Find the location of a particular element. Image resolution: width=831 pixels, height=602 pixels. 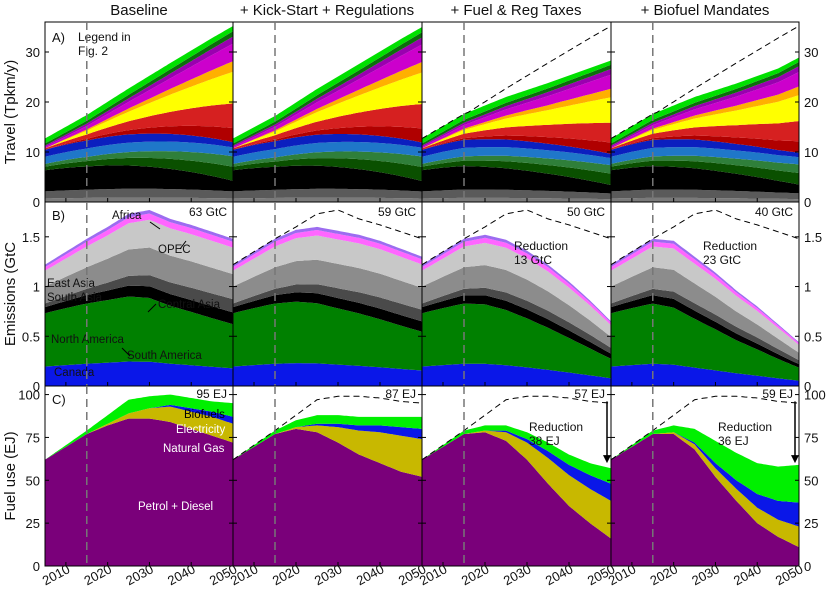

y-tick-label-right: 30 is located at coordinates (811, 52).